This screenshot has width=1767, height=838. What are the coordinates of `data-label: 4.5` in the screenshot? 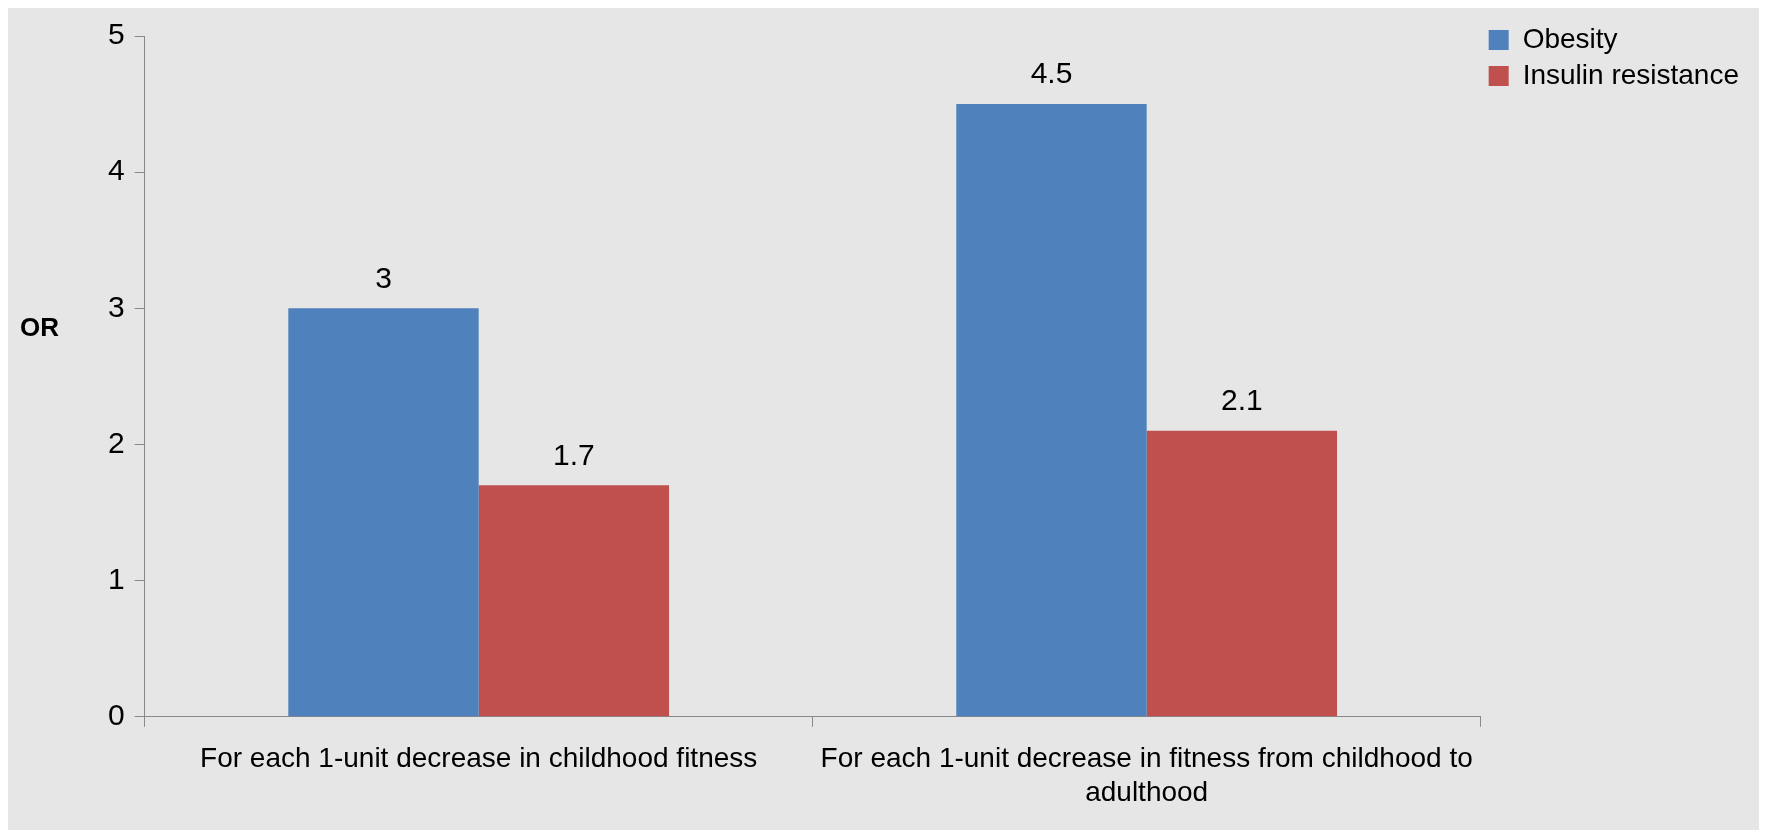 It's located at (1051, 73).